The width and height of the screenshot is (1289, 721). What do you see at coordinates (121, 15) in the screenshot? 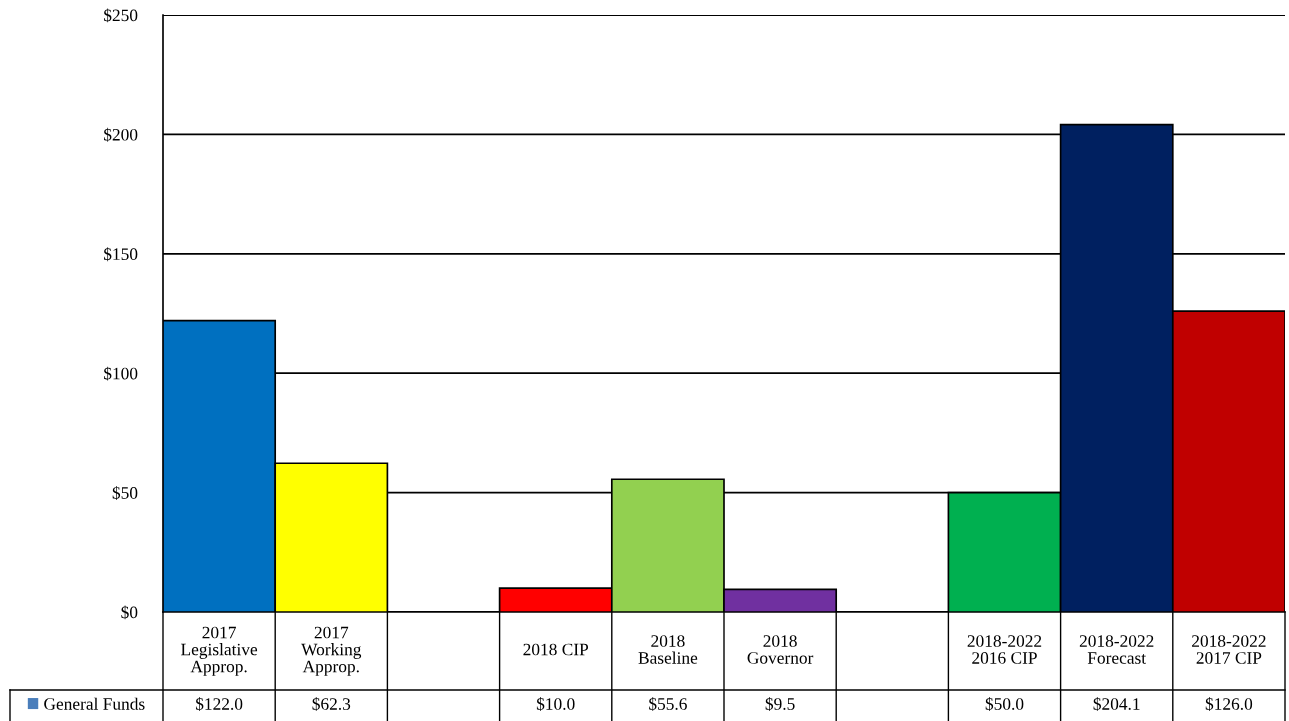
I see `y-tick-label: $250` at bounding box center [121, 15].